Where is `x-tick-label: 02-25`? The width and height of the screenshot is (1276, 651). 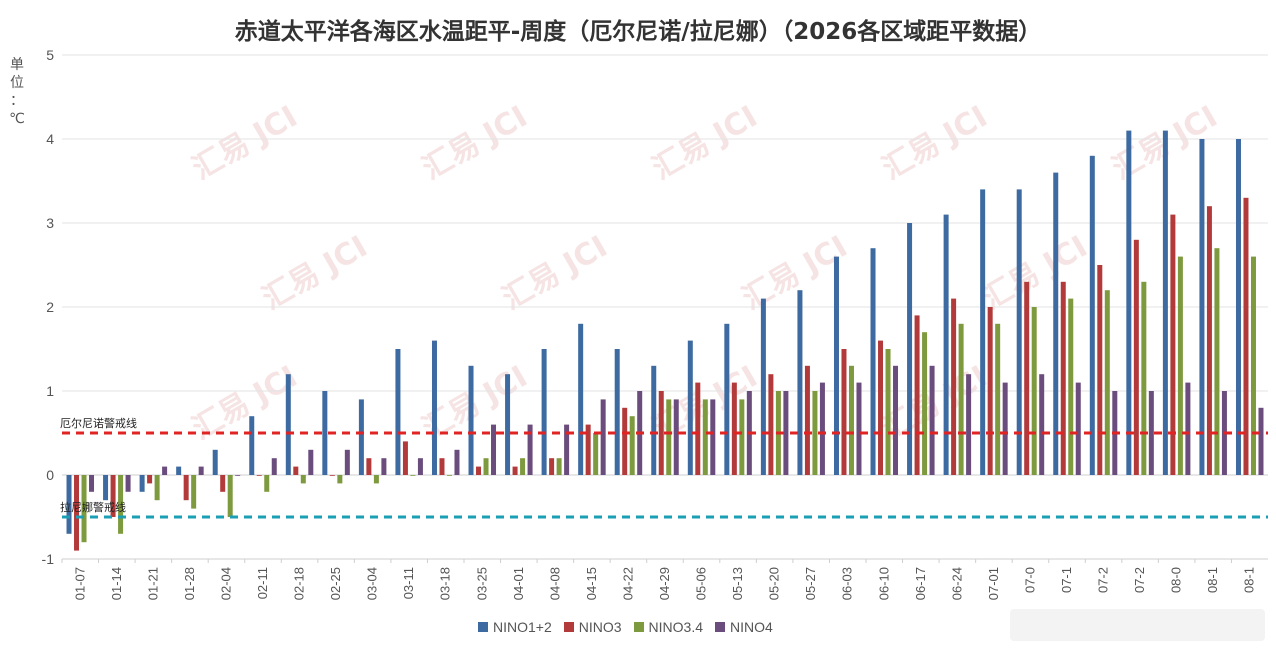 x-tick-label: 02-25 is located at coordinates (335, 583).